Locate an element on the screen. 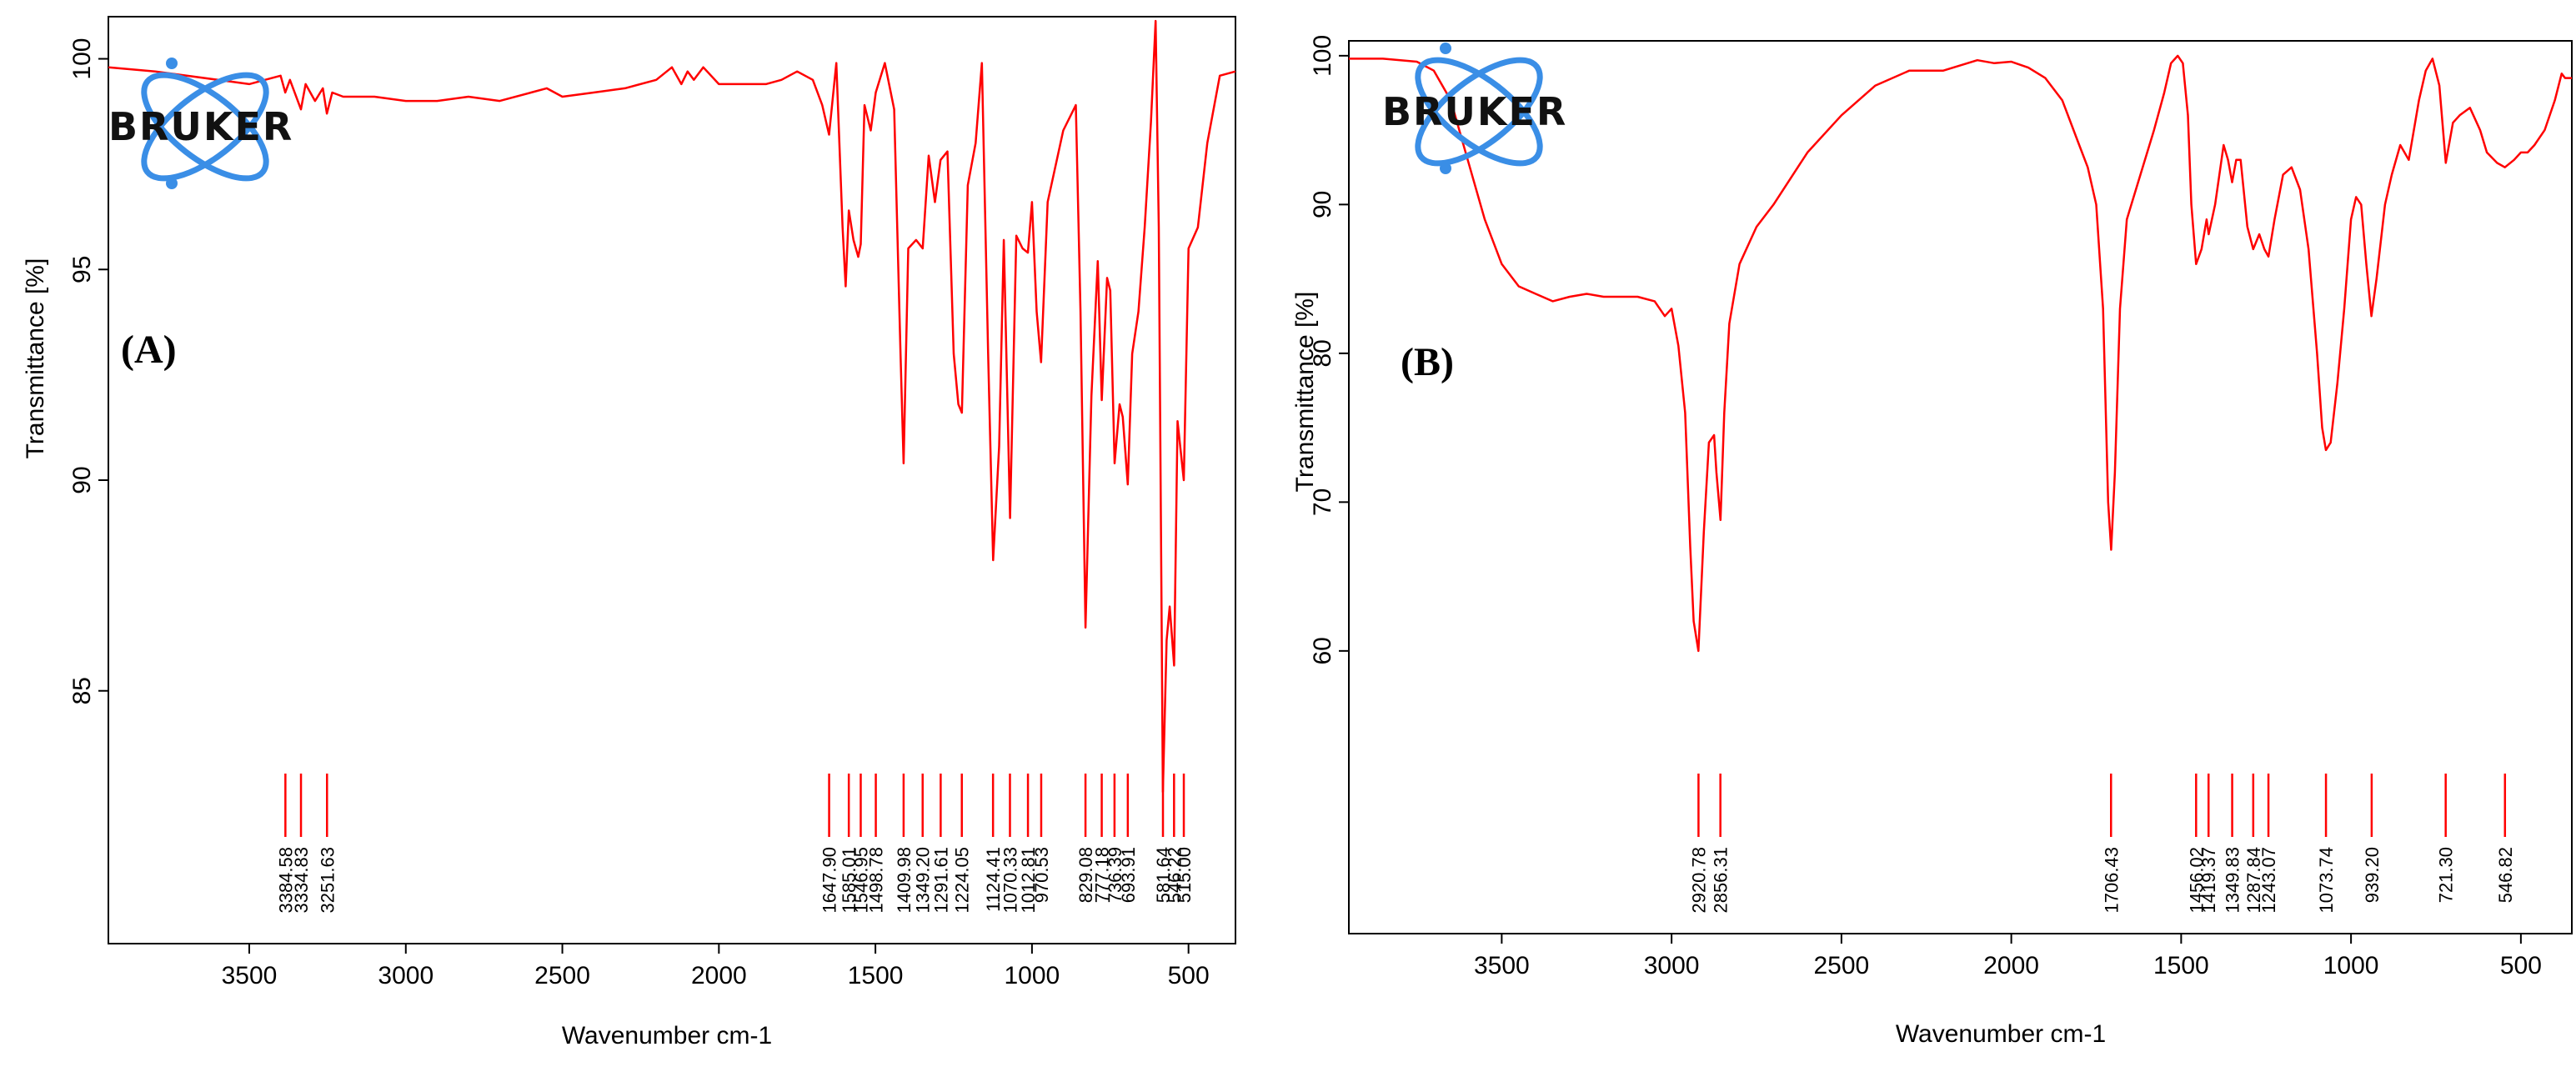  peak-label: 1291.61 is located at coordinates (940, 880).